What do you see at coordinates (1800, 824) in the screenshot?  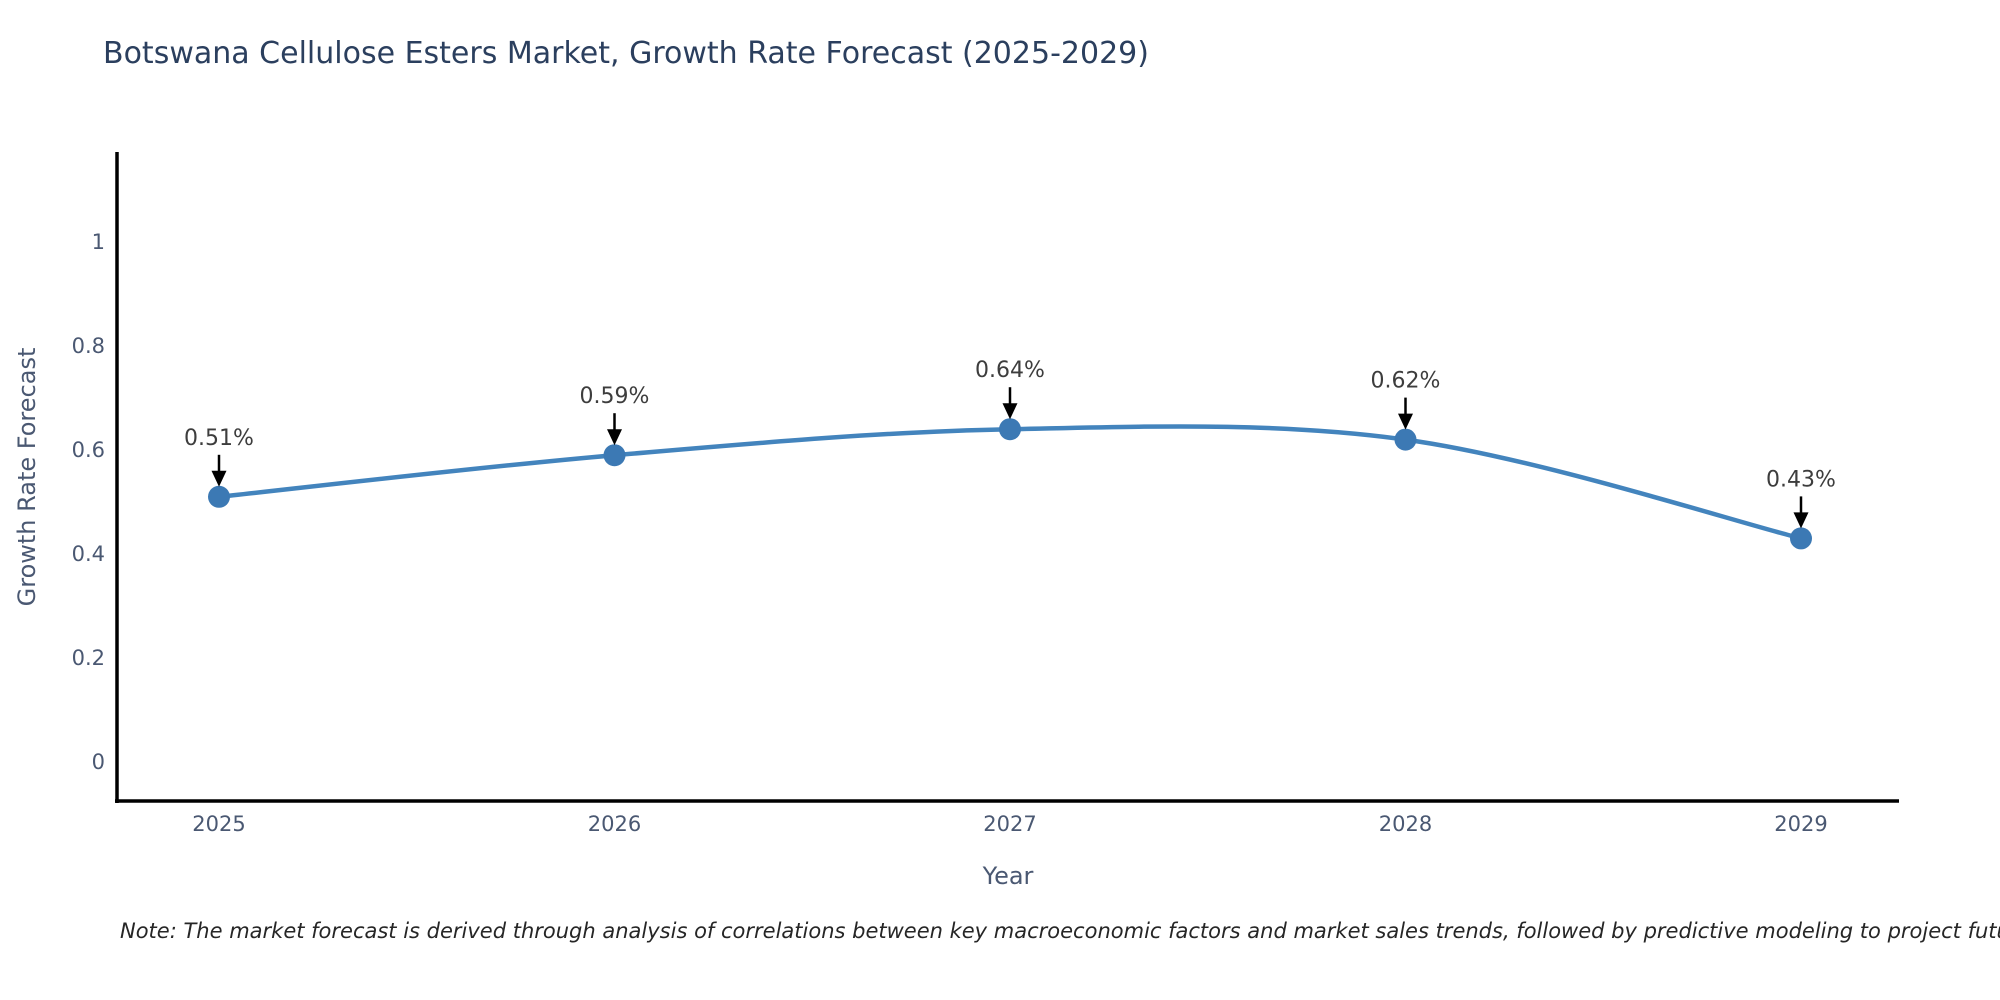 I see `x-tick-label: 2029` at bounding box center [1800, 824].